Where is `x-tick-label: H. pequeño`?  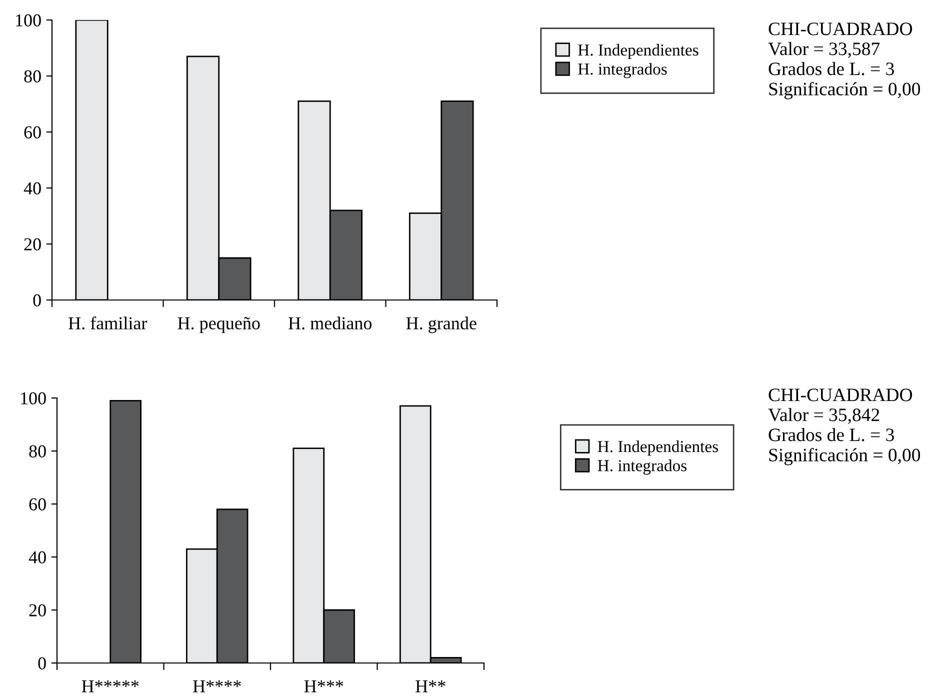 x-tick-label: H. pequeño is located at coordinates (219, 325).